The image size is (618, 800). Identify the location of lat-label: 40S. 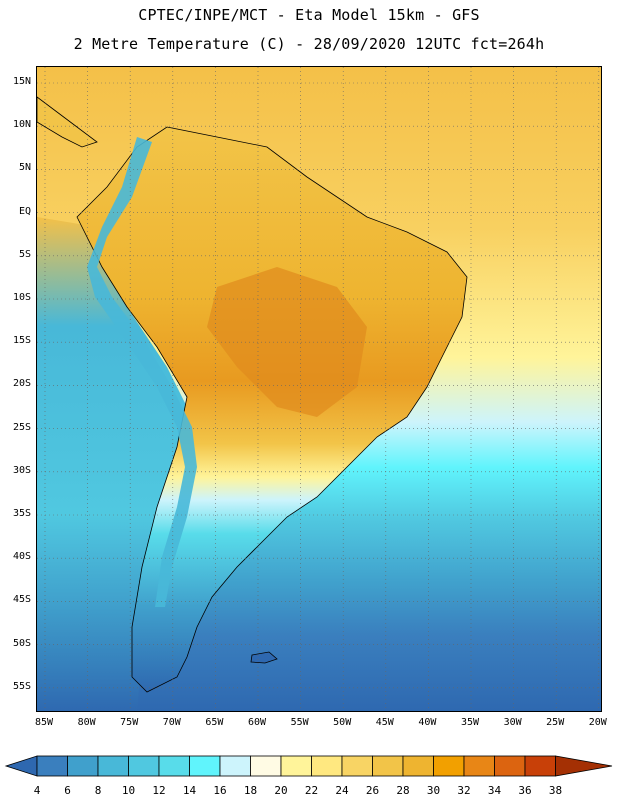
(21, 557).